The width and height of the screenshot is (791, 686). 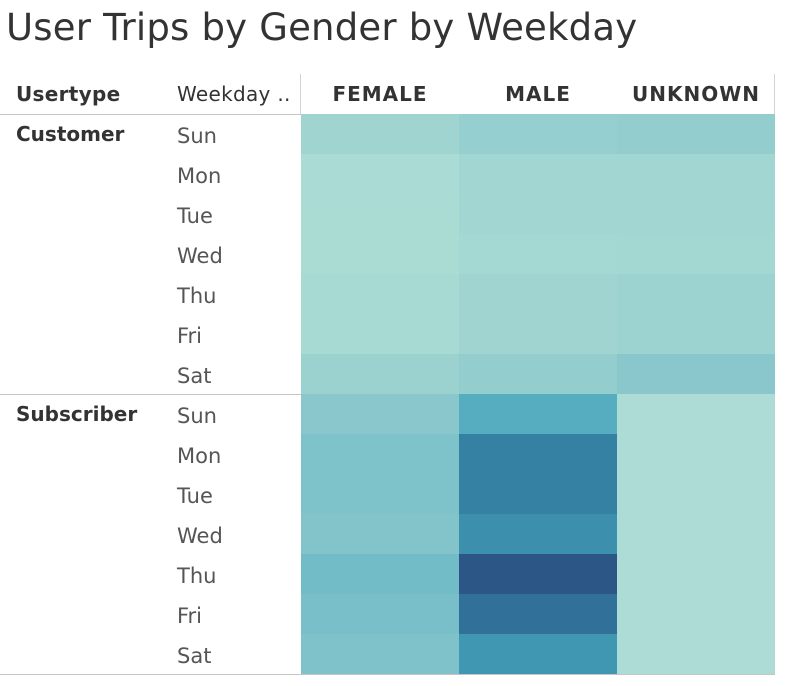 What do you see at coordinates (538, 654) in the screenshot?
I see `heat-cell-subscriber-sat-male` at bounding box center [538, 654].